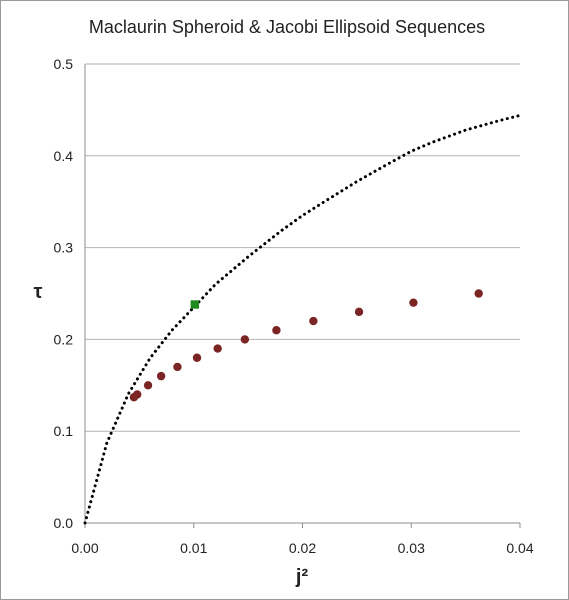 This screenshot has width=569, height=600. Describe the element at coordinates (411, 548) in the screenshot. I see `x-tick-label: 0.03` at that location.